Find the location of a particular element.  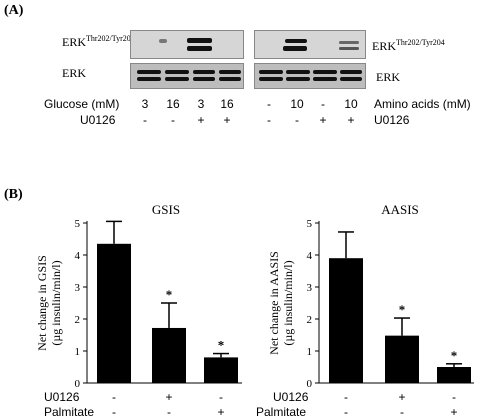

panel-b-label: (B) is located at coordinates (13, 194).